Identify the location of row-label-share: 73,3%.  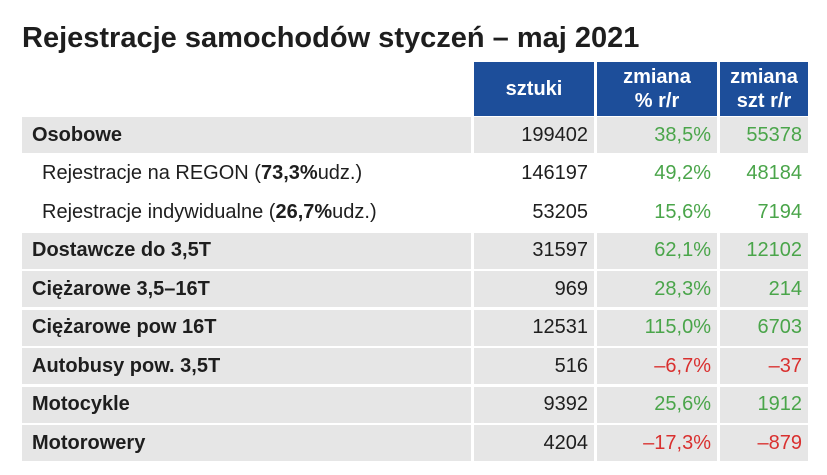
(289, 173).